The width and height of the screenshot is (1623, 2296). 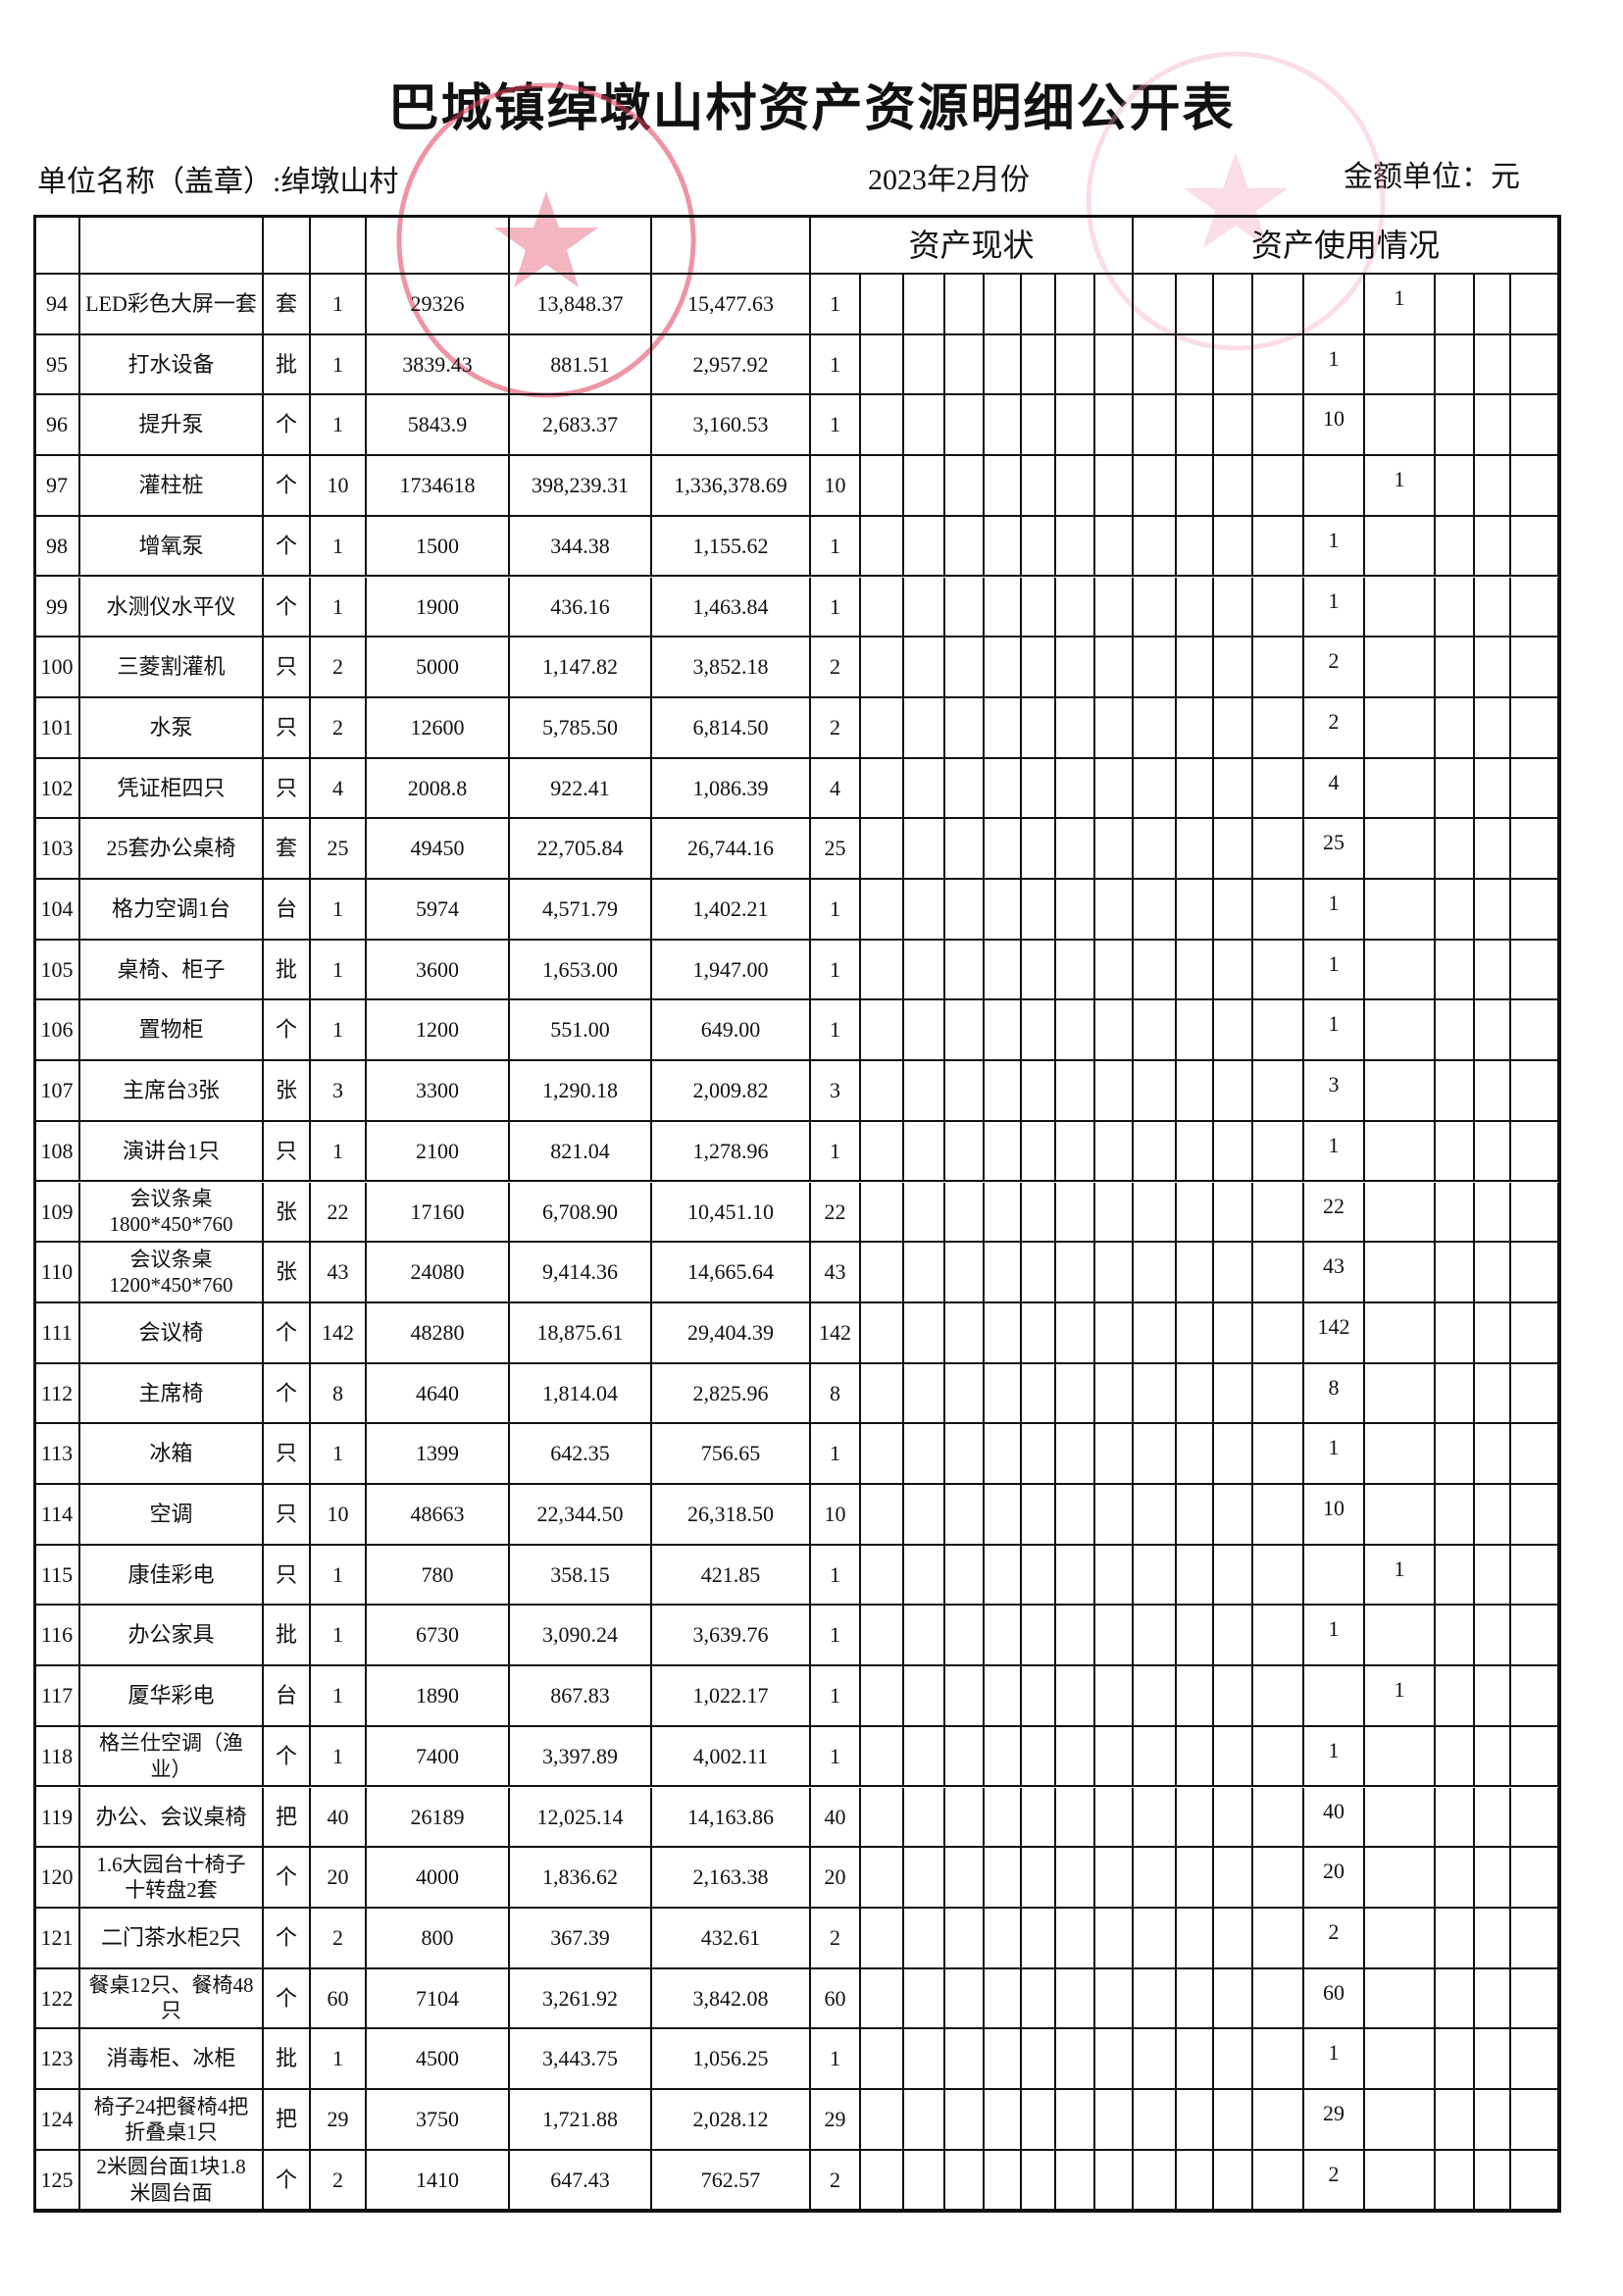 I want to click on cell-name: 2米圆台面1块1.8 米圆台面, so click(x=172, y=2181).